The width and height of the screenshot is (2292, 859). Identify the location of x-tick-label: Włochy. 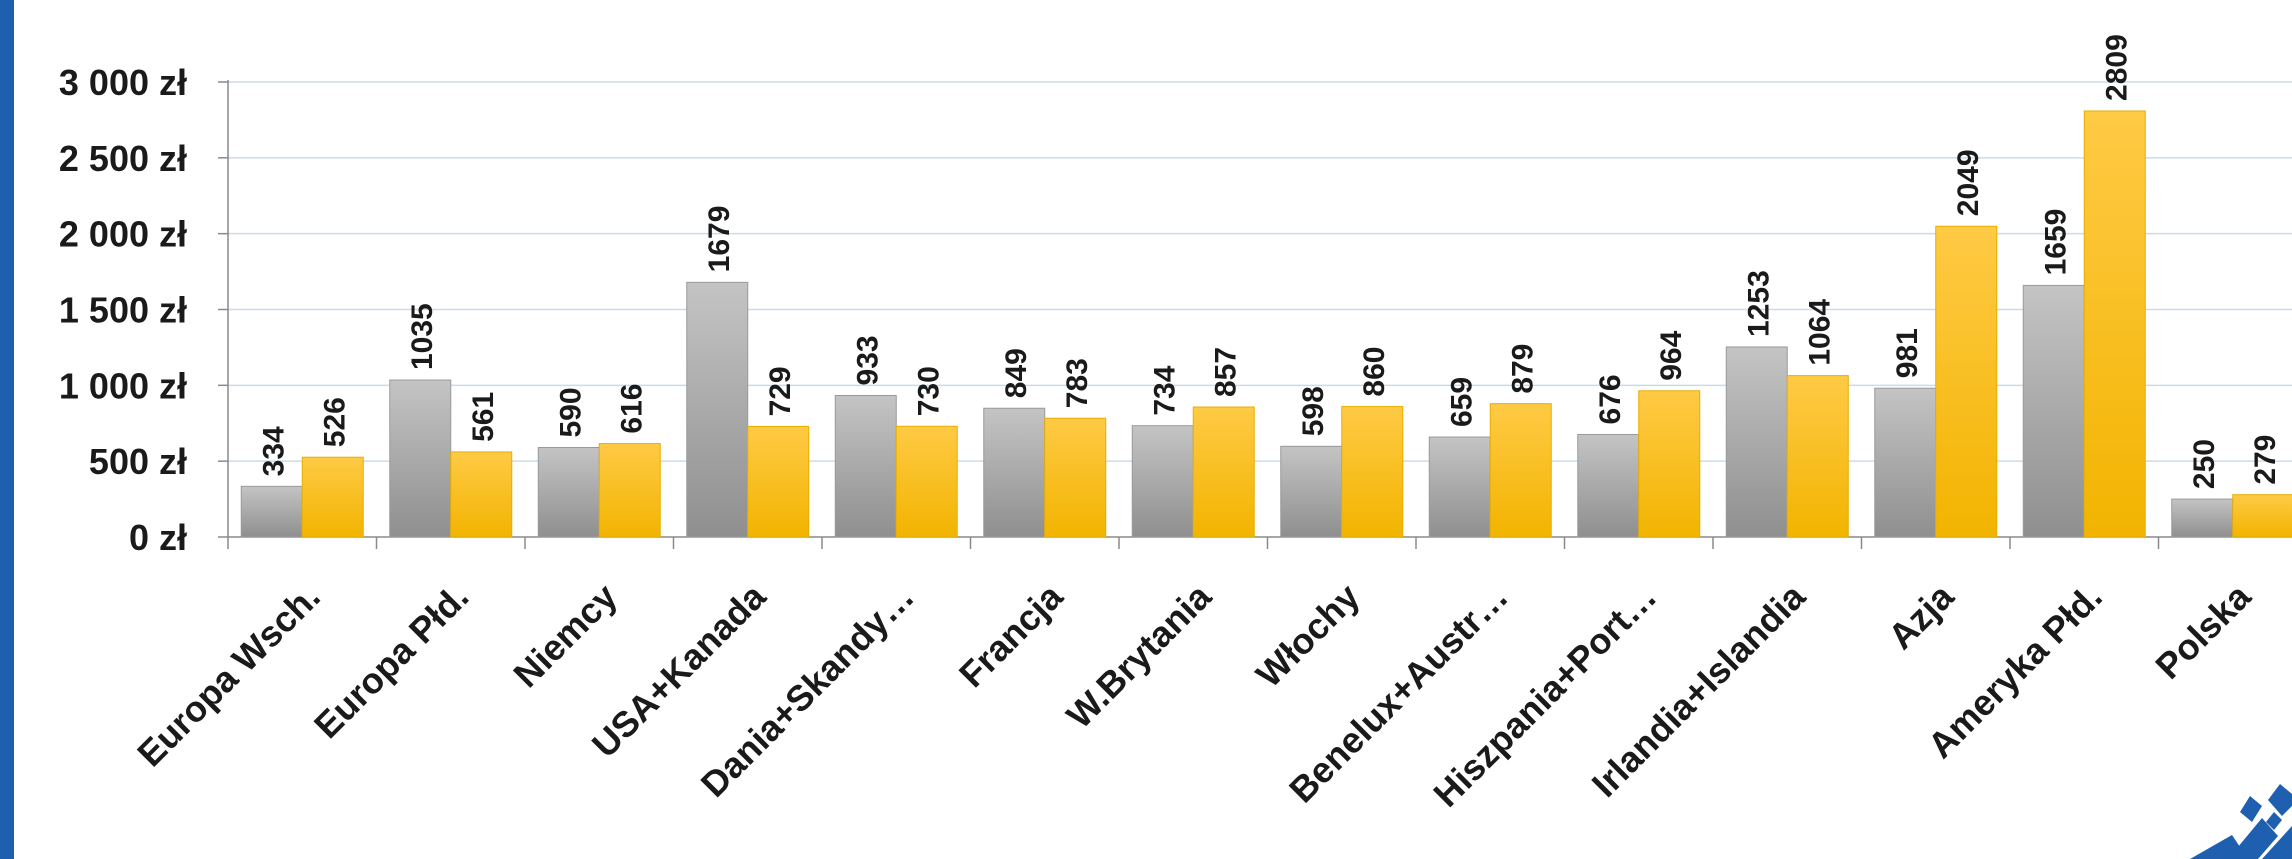
(1308, 636).